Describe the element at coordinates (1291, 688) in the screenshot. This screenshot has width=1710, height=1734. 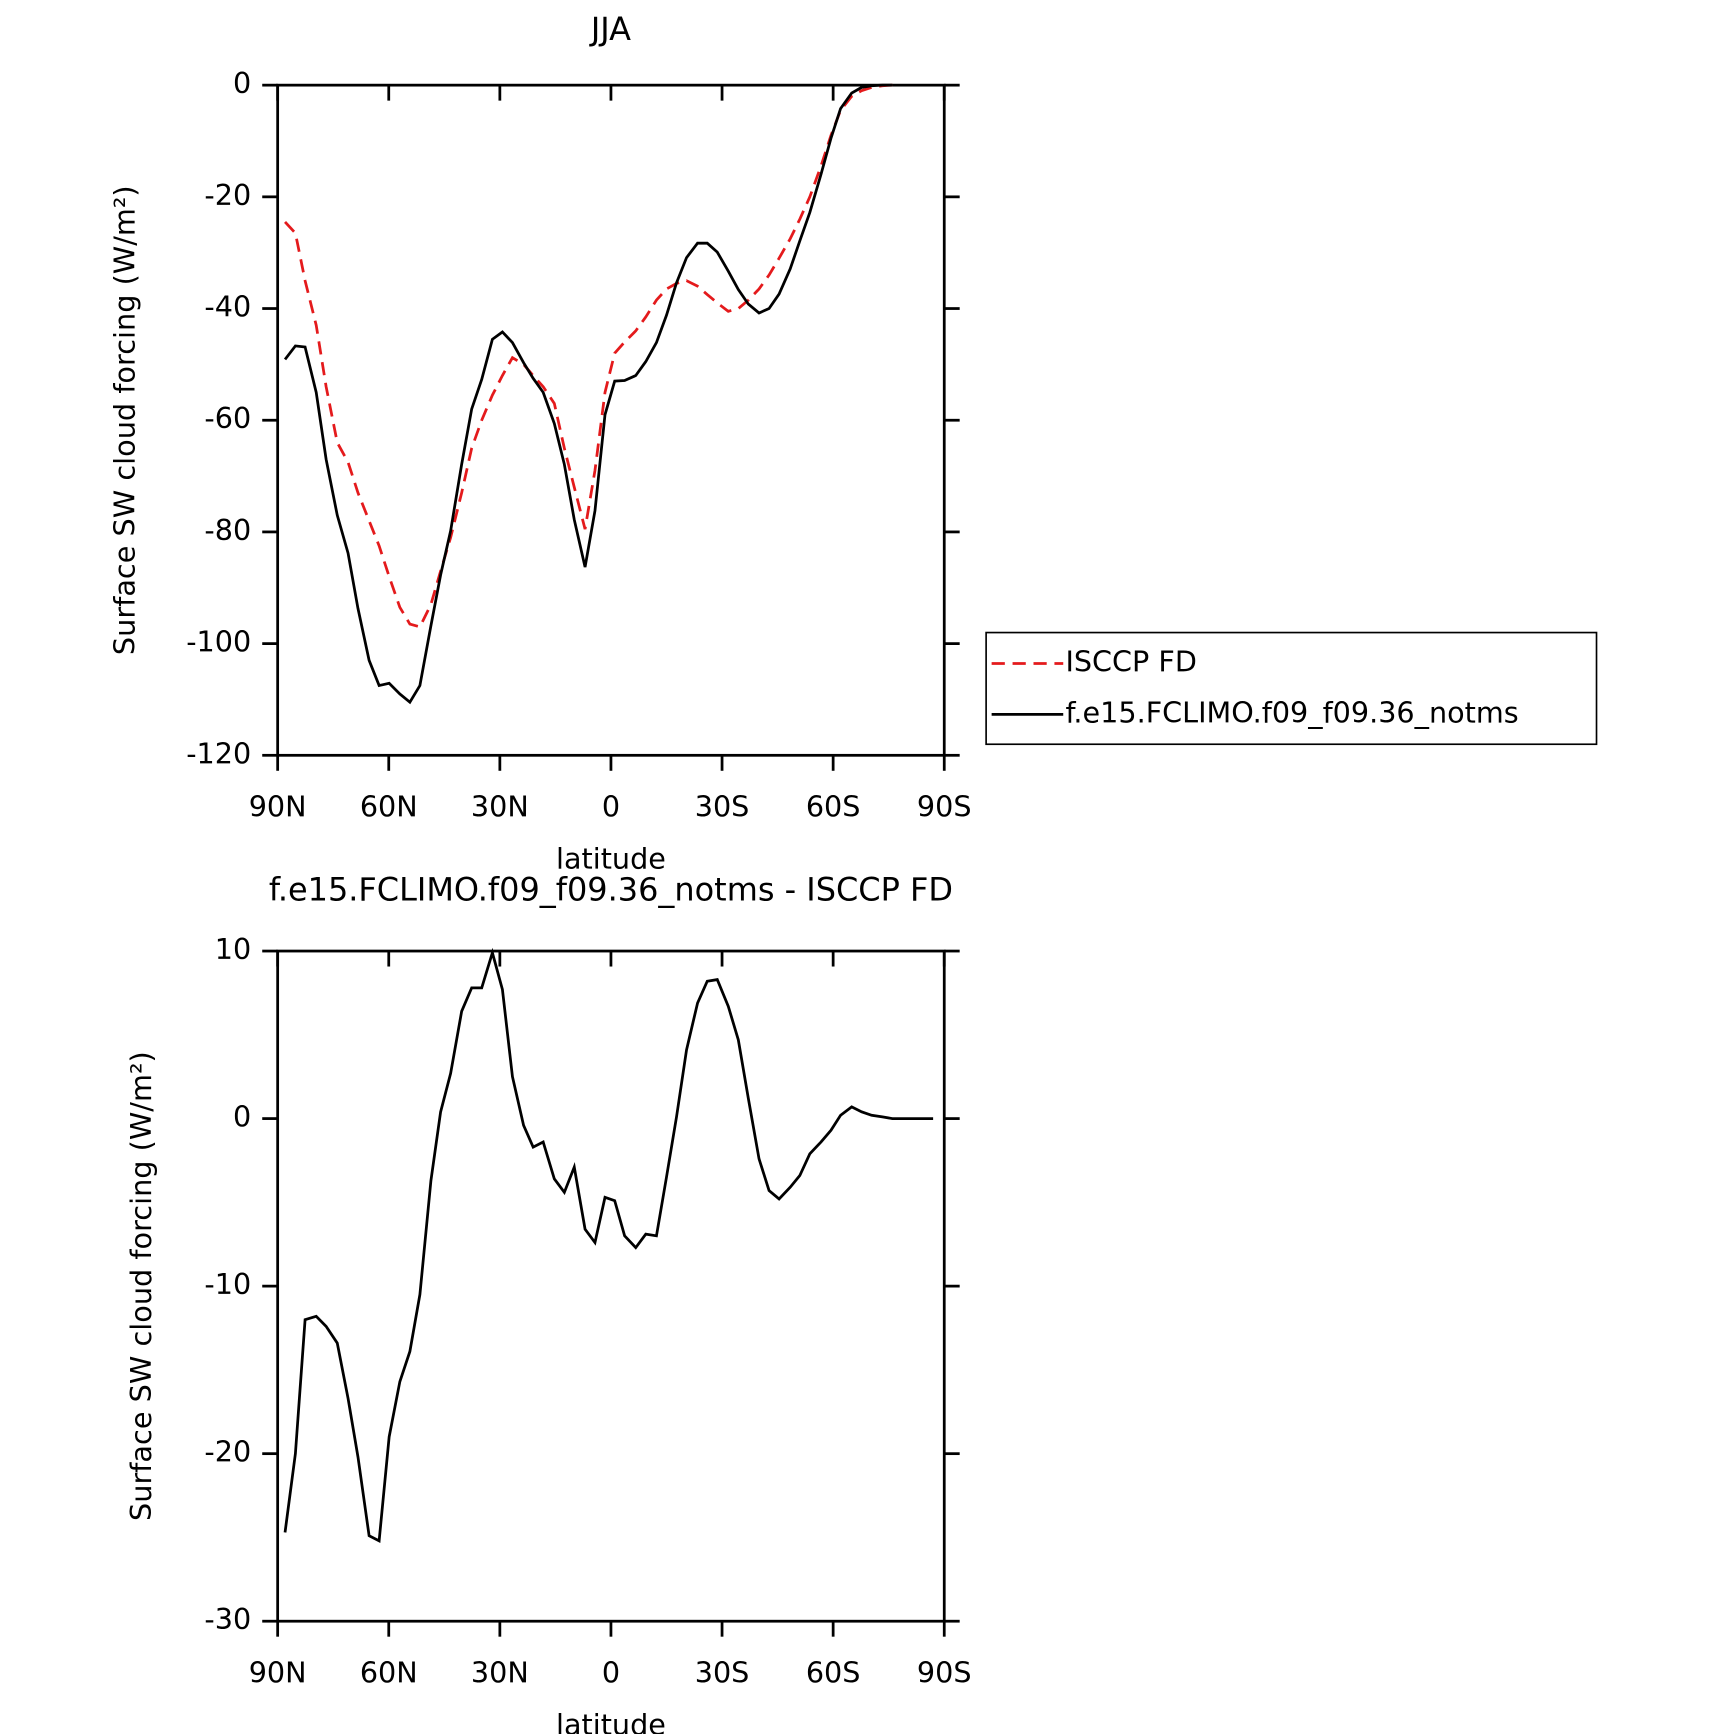
I see `legend-box` at that location.